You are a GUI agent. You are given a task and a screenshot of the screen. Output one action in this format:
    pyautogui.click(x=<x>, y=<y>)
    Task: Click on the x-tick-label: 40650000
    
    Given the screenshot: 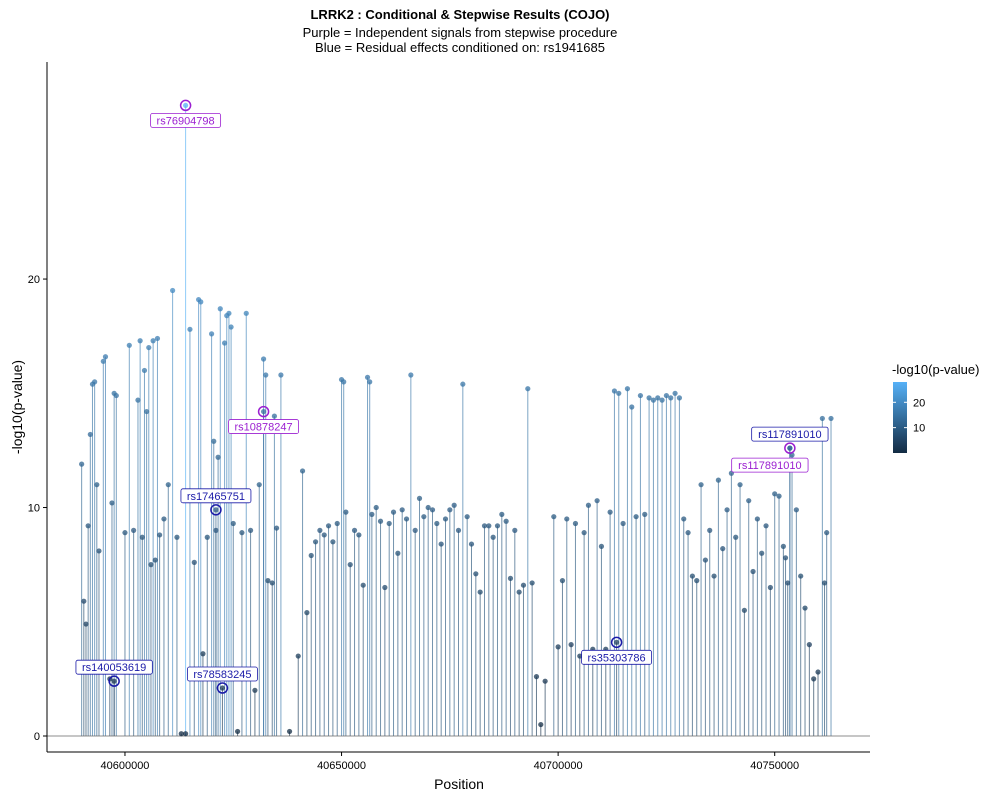 What is the action you would take?
    pyautogui.click(x=341, y=766)
    